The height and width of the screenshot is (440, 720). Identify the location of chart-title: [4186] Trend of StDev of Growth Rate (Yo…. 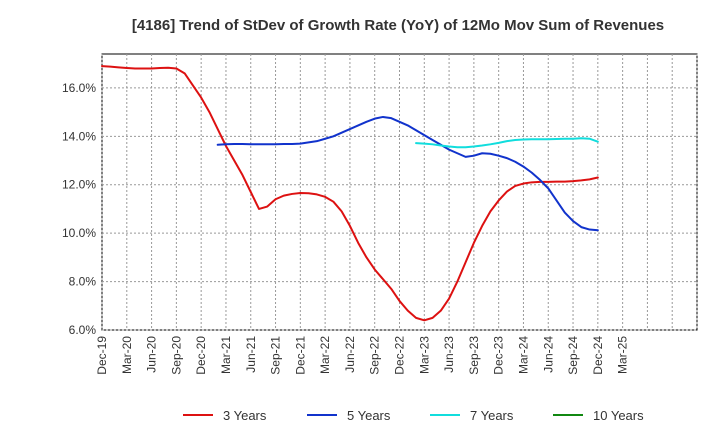
(398, 25).